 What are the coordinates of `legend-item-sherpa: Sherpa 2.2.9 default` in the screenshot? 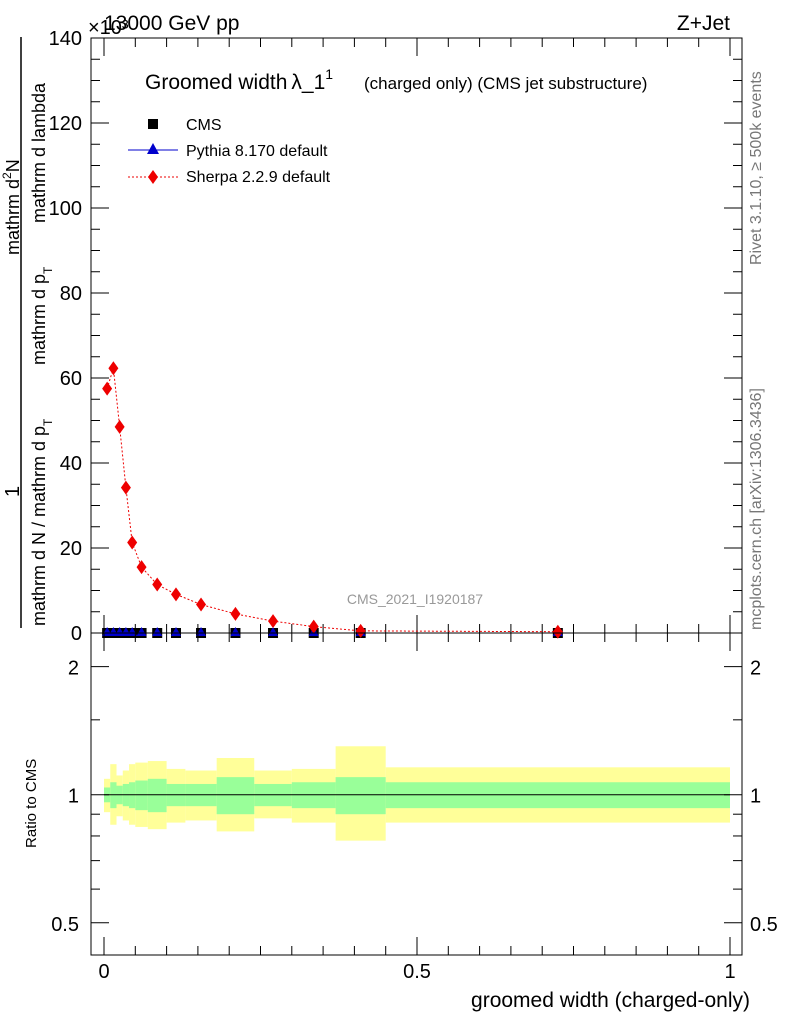 It's located at (229, 177).